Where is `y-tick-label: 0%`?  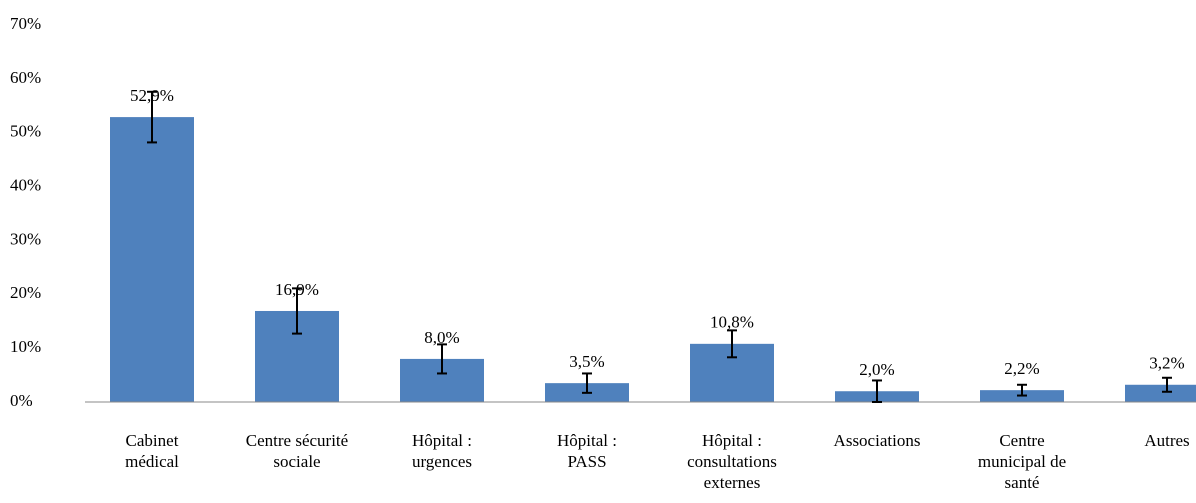 y-tick-label: 0% is located at coordinates (21, 400).